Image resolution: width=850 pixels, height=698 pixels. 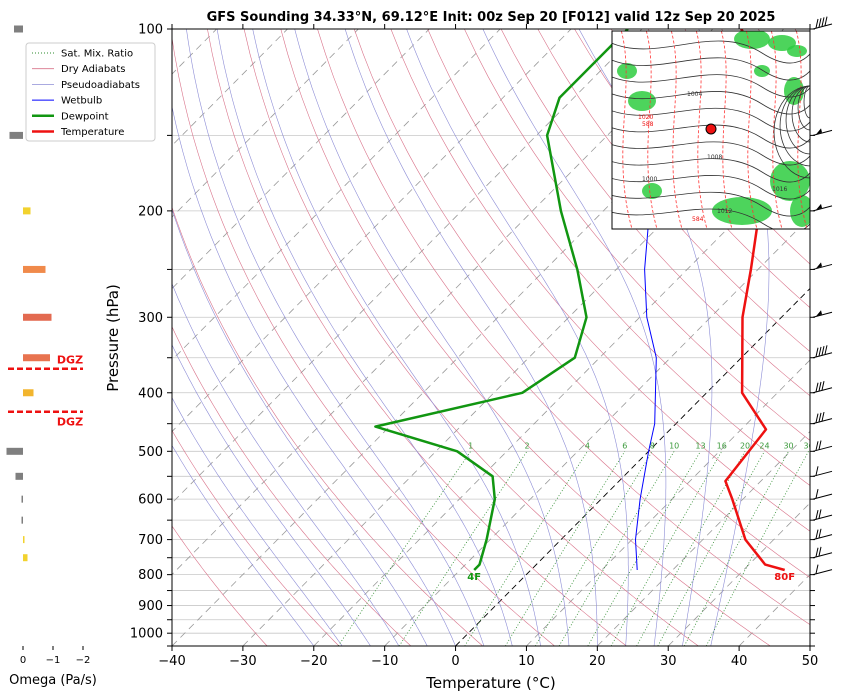 What do you see at coordinates (648, 124) in the screenshot?
I see `map-contour-label: 588` at bounding box center [648, 124].